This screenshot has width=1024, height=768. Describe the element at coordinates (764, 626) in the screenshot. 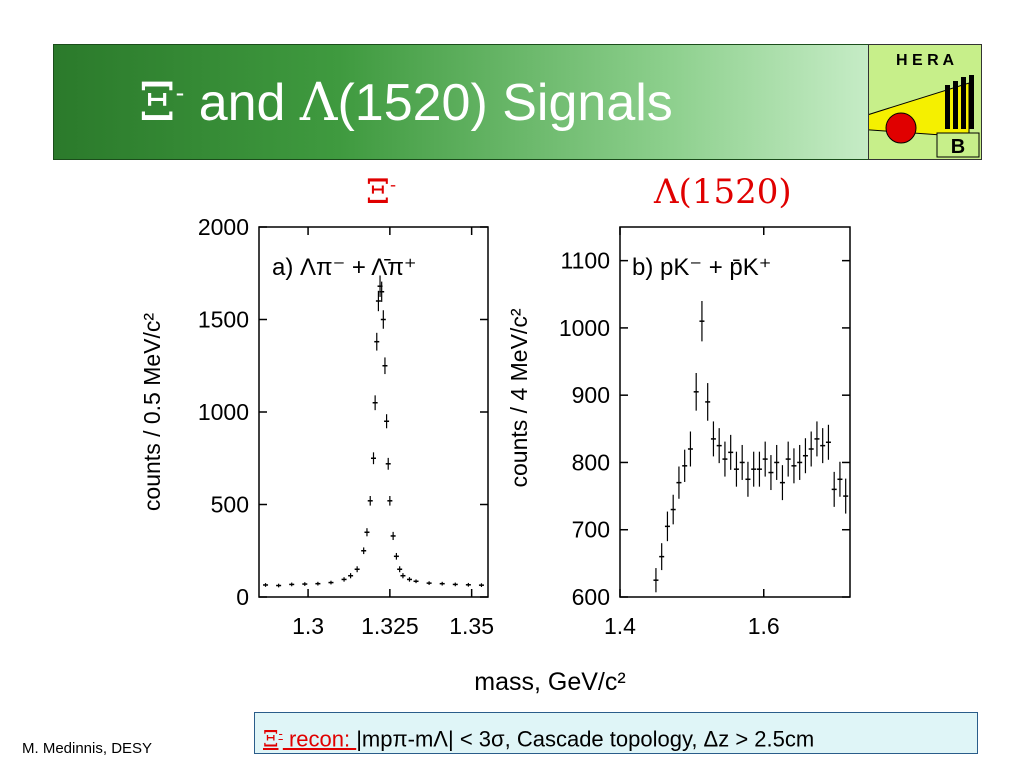

I see `panel-b-xtick-label: 1.6` at that location.